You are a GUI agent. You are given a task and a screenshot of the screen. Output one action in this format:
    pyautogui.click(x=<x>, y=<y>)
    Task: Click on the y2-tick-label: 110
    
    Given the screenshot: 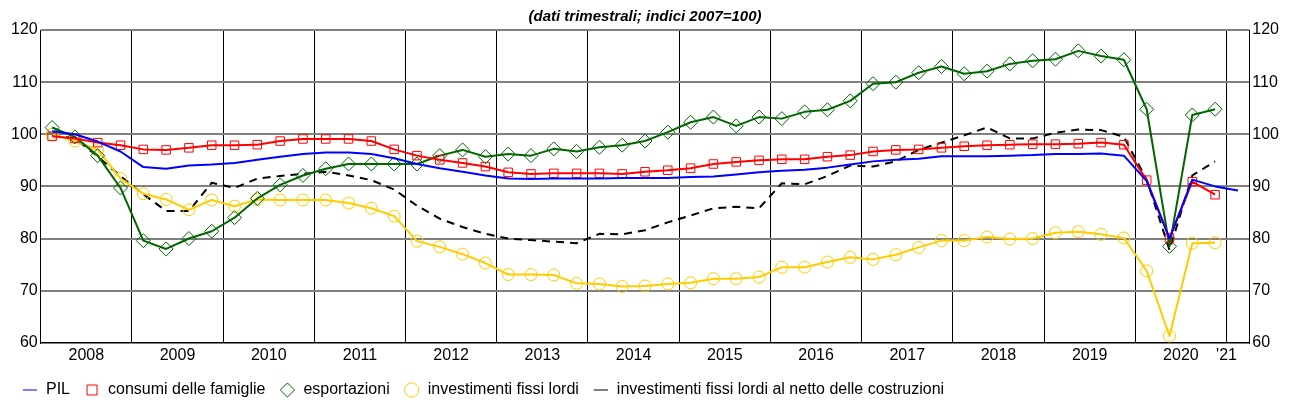 What is the action you would take?
    pyautogui.click(x=1265, y=81)
    